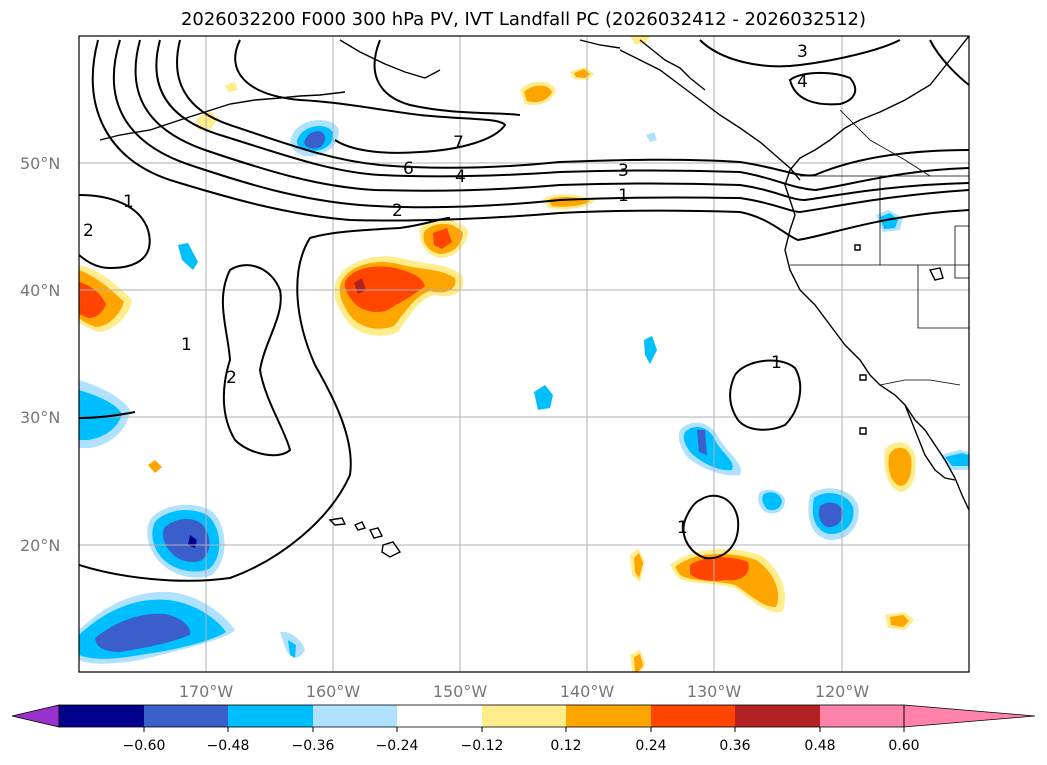  What do you see at coordinates (734, 746) in the screenshot?
I see `svg-text: 0.36` at bounding box center [734, 746].